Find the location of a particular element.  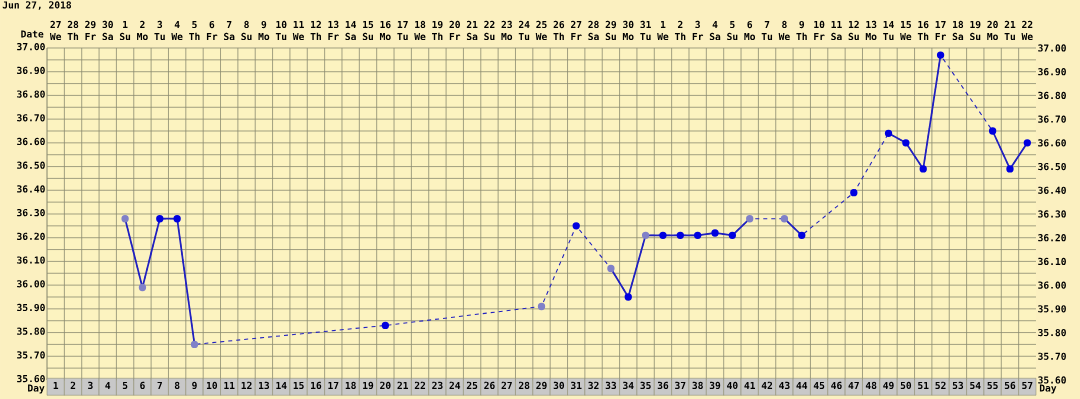

x-tick-label: 14 is located at coordinates (281, 385).